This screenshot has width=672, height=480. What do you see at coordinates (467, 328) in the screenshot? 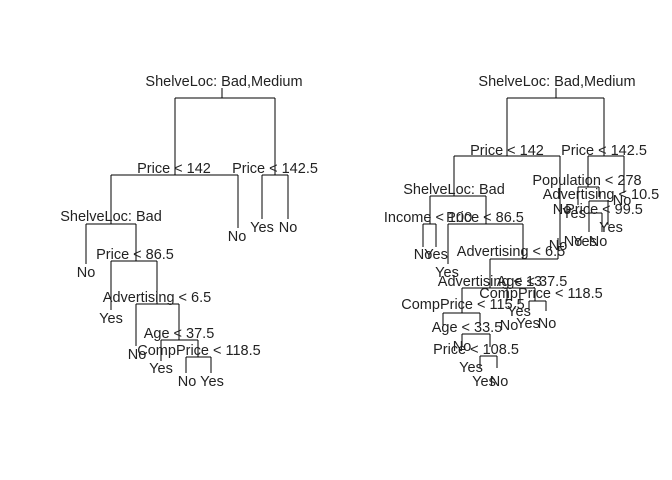
I see `node-label: Age < 33.5` at bounding box center [467, 328].